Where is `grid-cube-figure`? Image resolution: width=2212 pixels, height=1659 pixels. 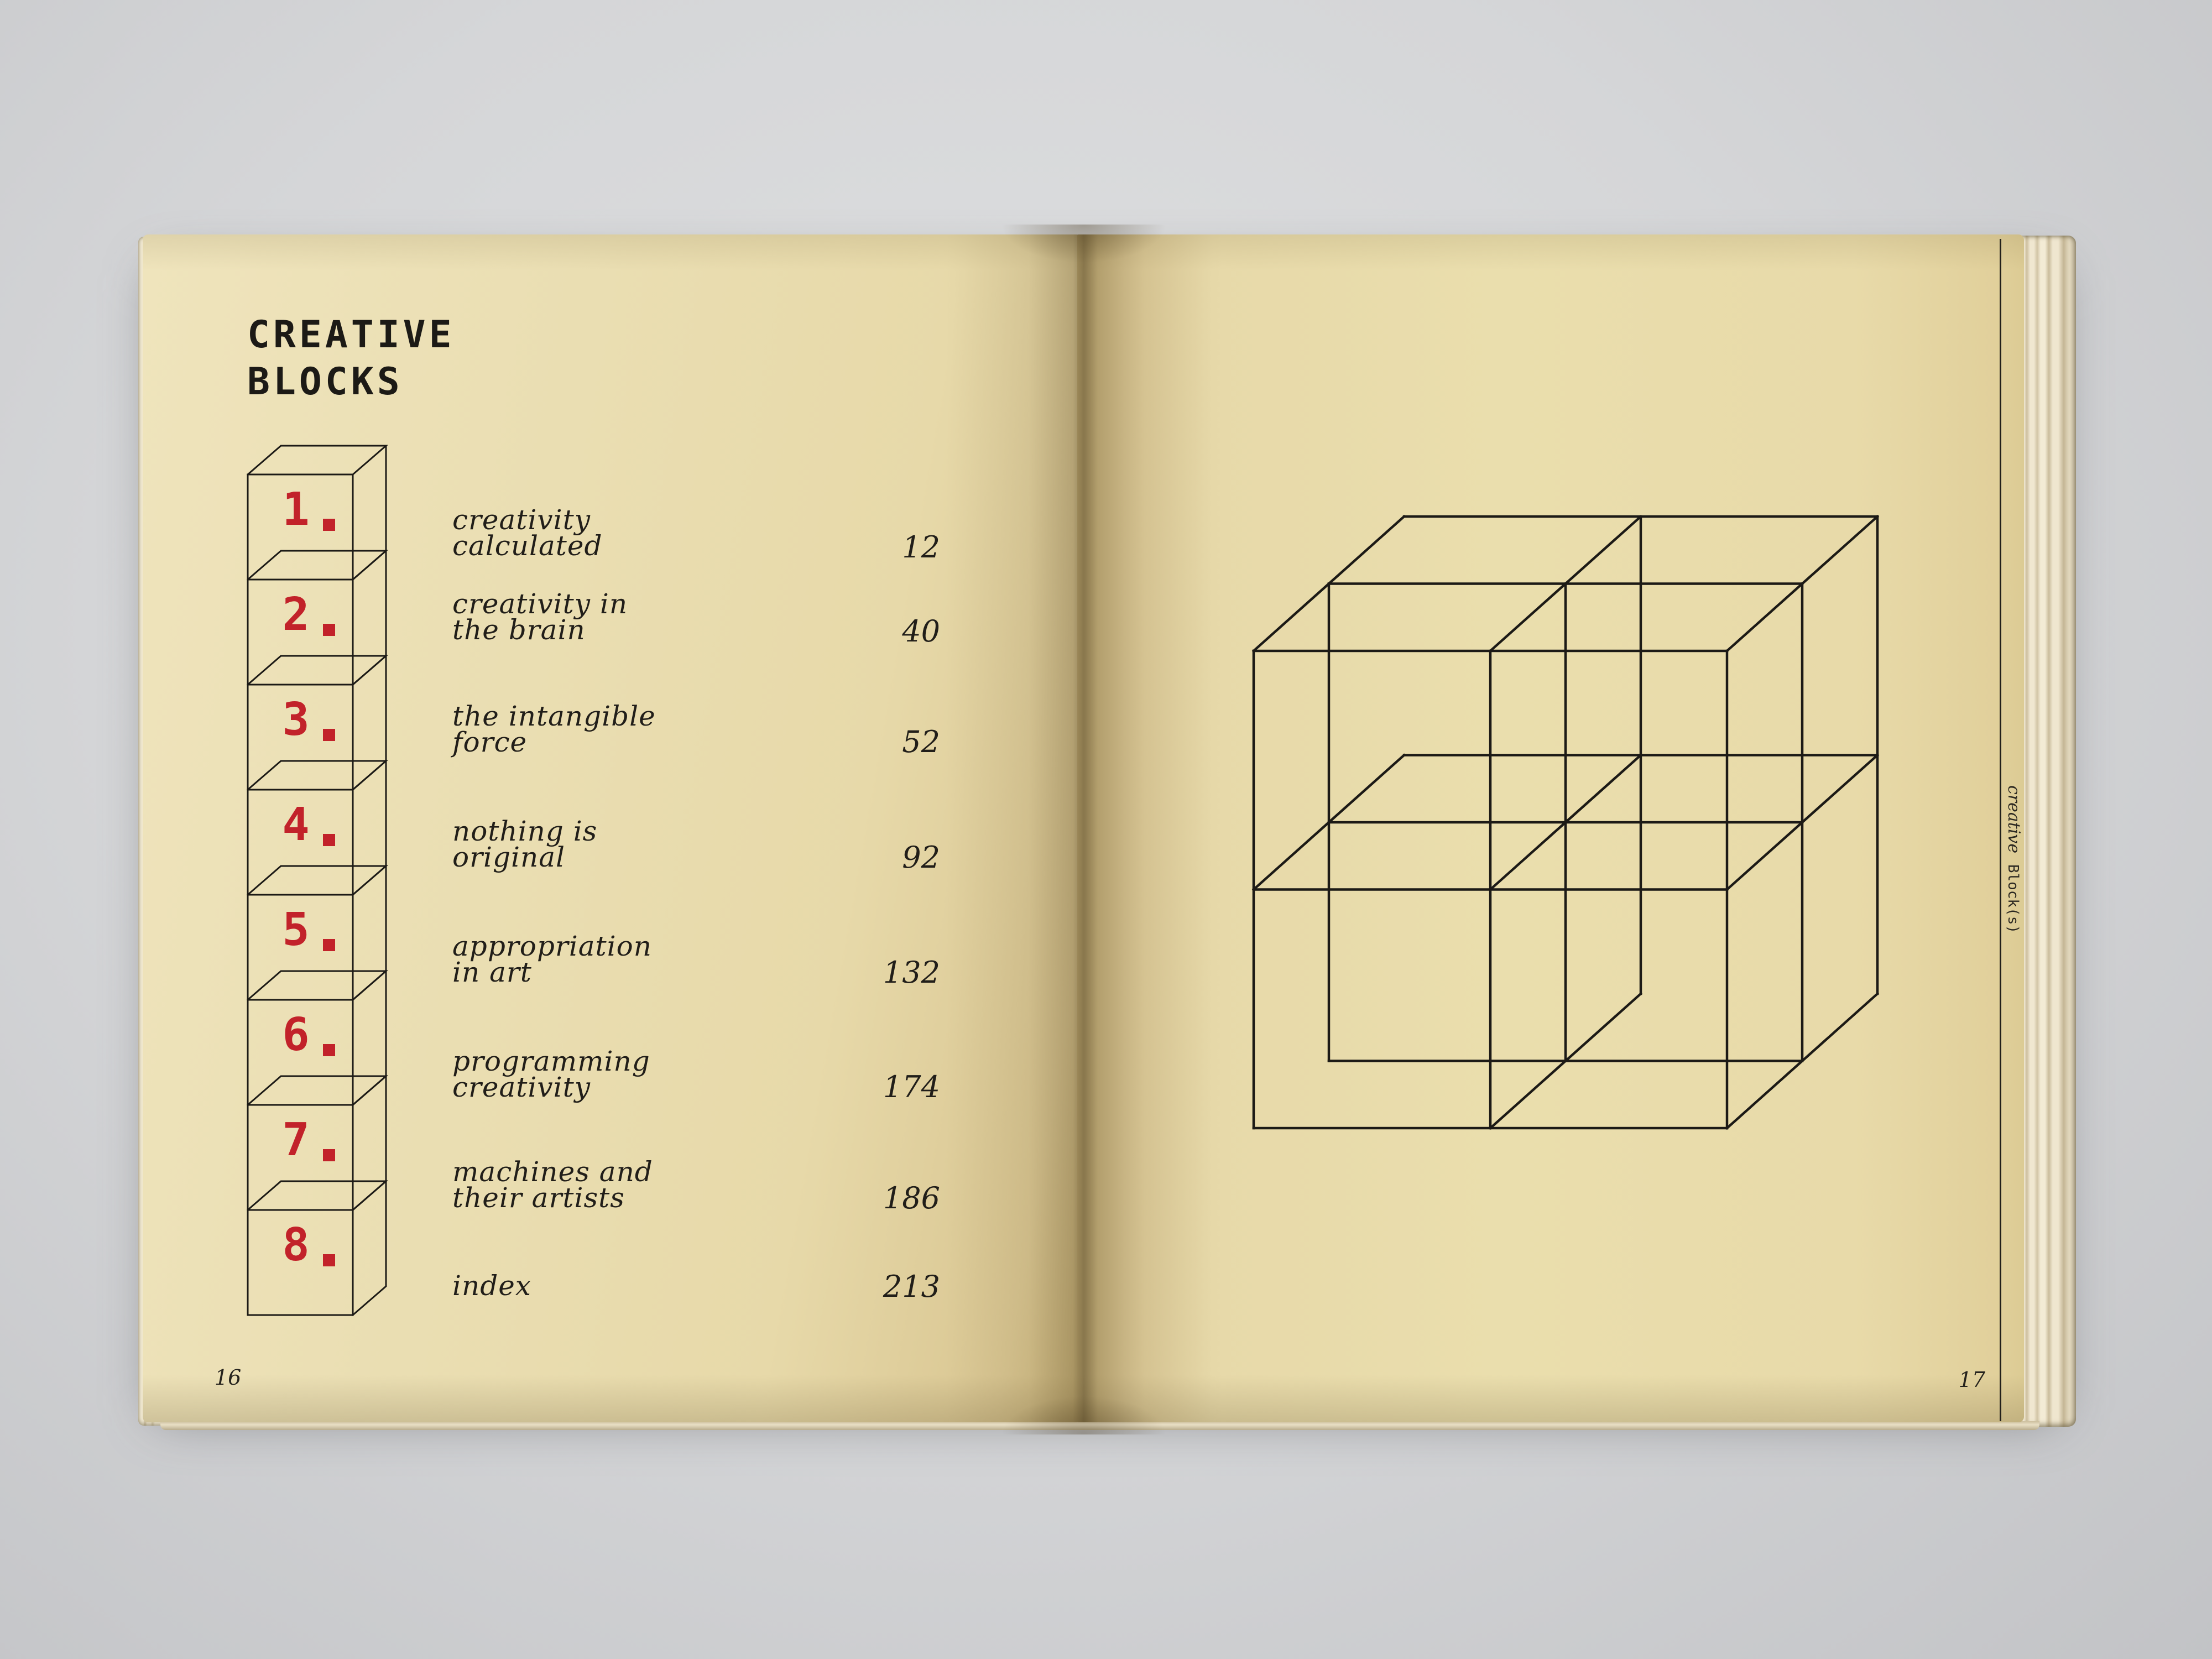
grid-cube-figure is located at coordinates (1566, 822).